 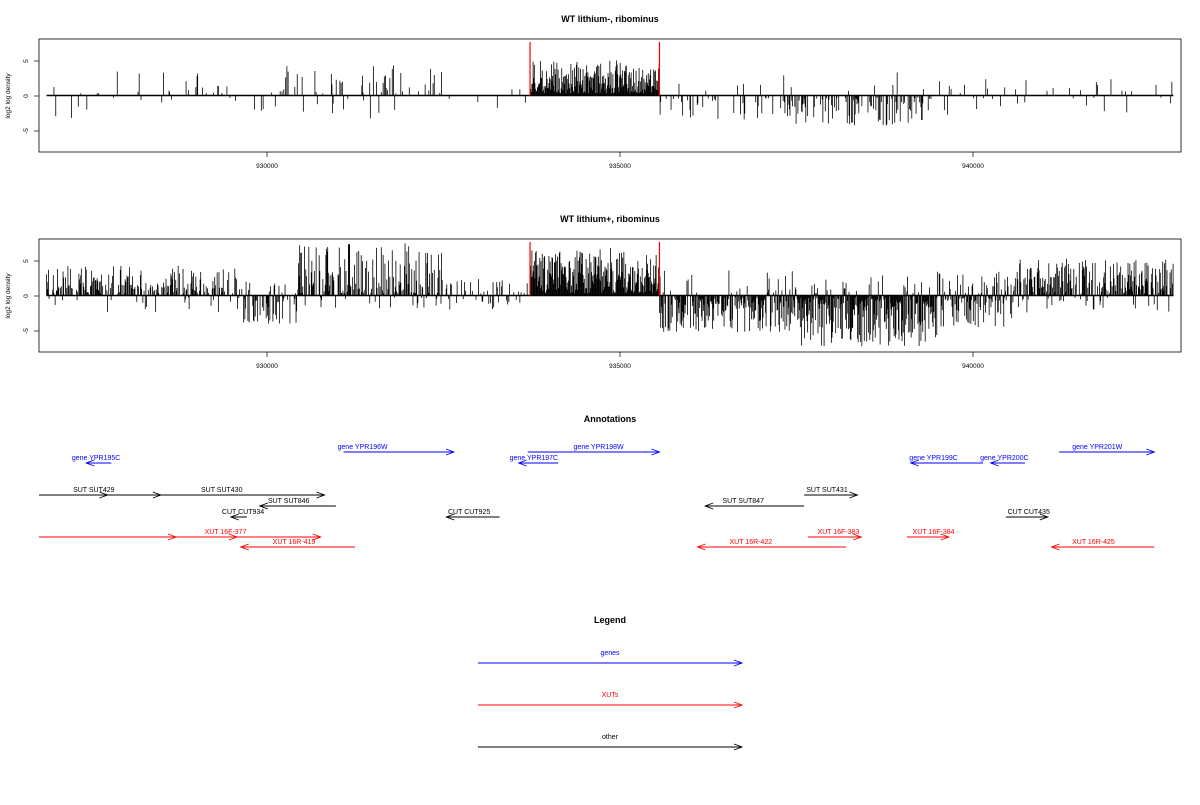 I want to click on feature-label: XUT 16F-384, so click(x=934, y=532).